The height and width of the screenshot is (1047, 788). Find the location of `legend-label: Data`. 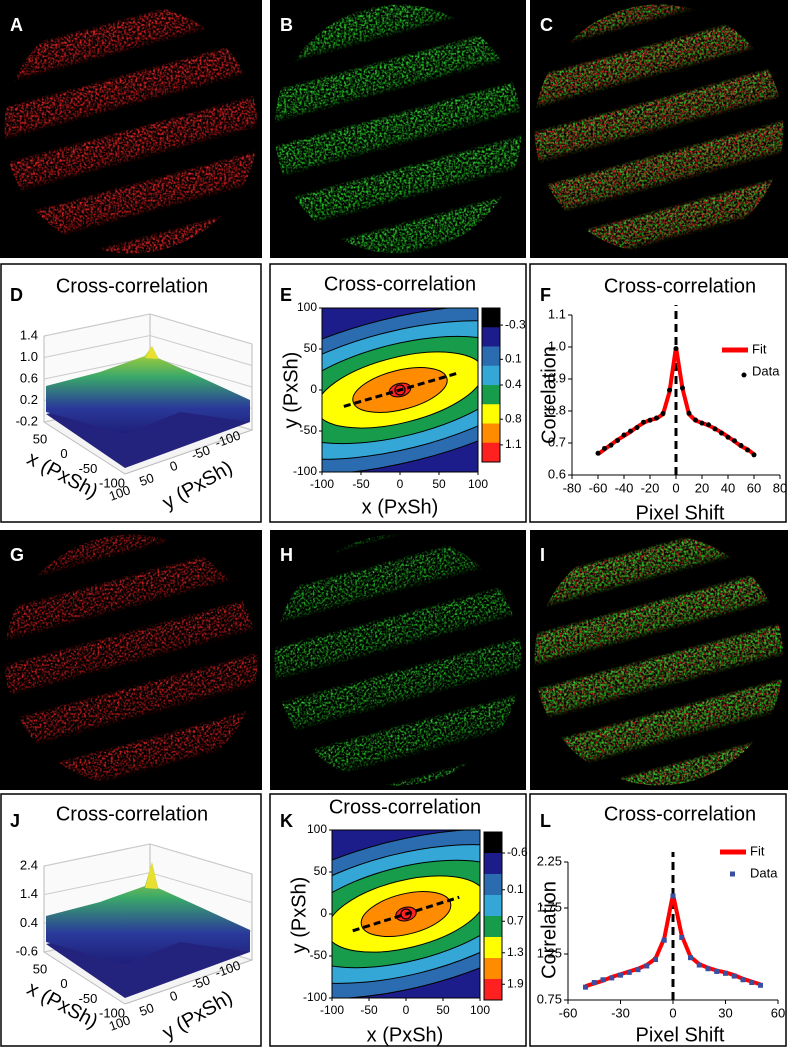

legend-label: Data is located at coordinates (766, 370).